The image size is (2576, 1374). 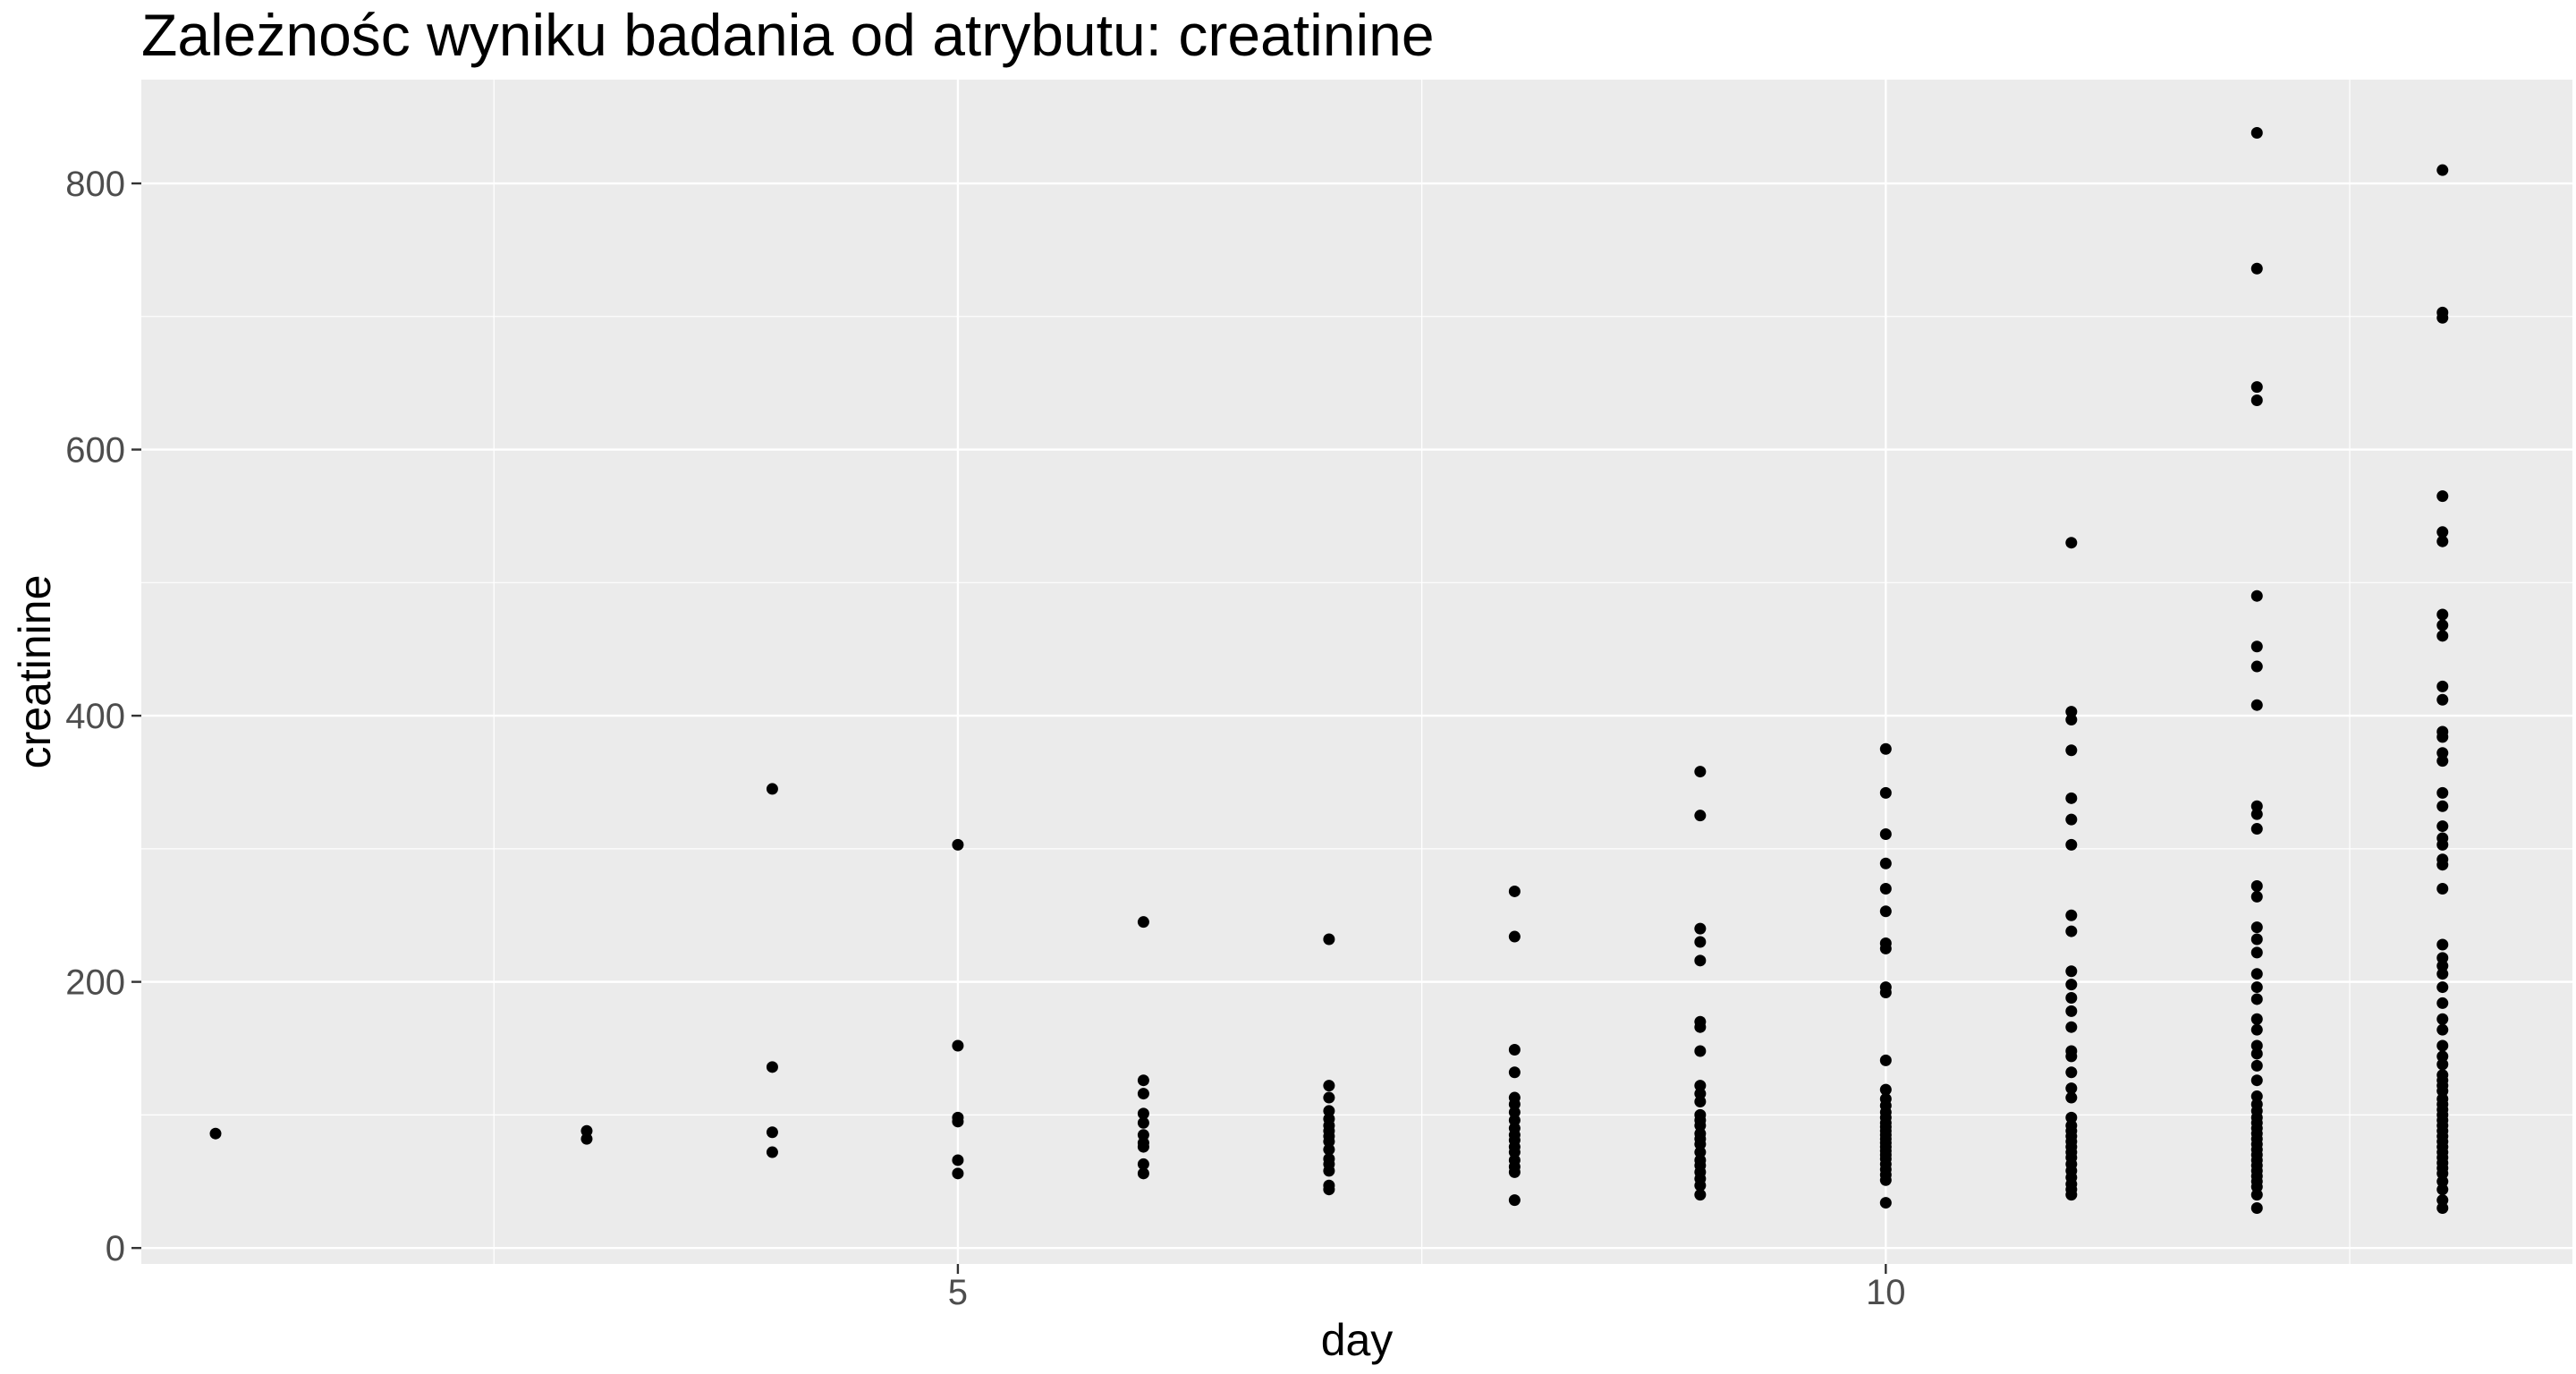 What do you see at coordinates (115, 1248) in the screenshot?
I see `y-tick-label: 0` at bounding box center [115, 1248].